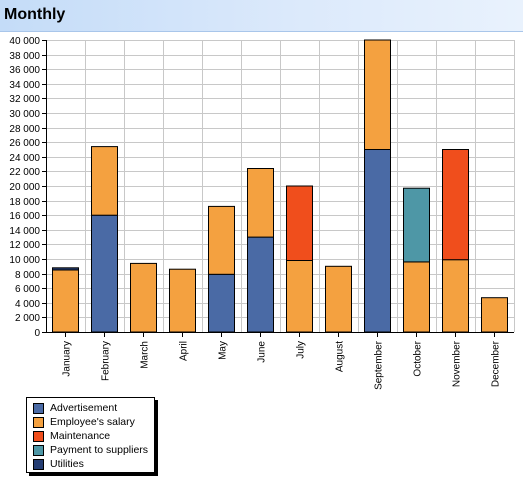 The width and height of the screenshot is (523, 479). Describe the element at coordinates (223, 350) in the screenshot. I see `x-tick-label: May` at that location.